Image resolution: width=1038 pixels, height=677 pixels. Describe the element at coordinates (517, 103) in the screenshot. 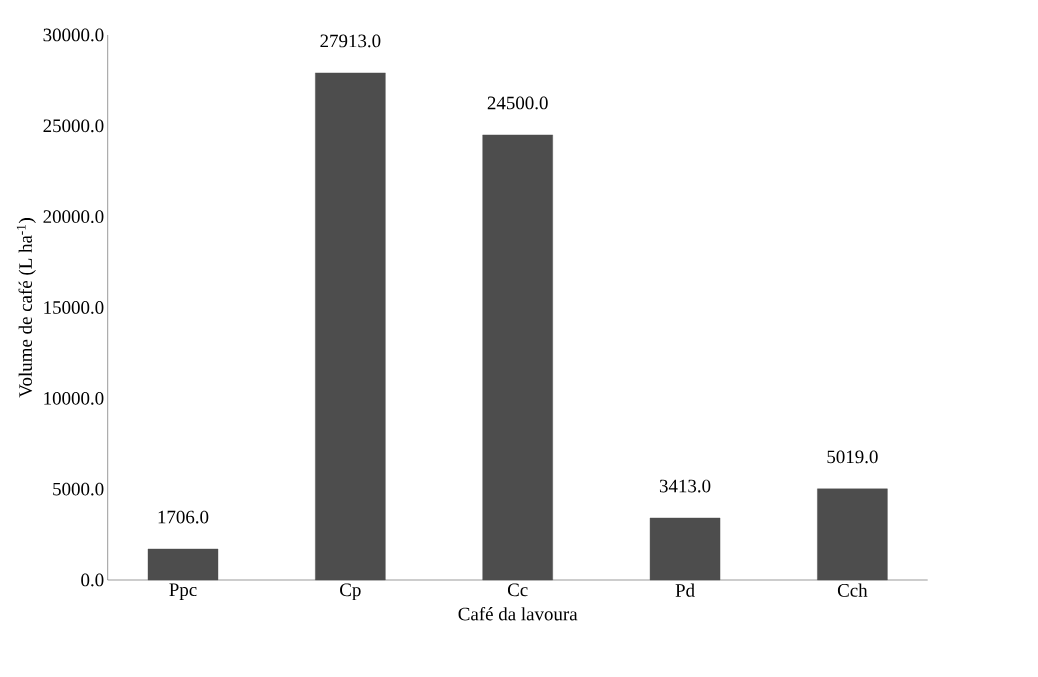

I see `data-label: 24500.0` at that location.